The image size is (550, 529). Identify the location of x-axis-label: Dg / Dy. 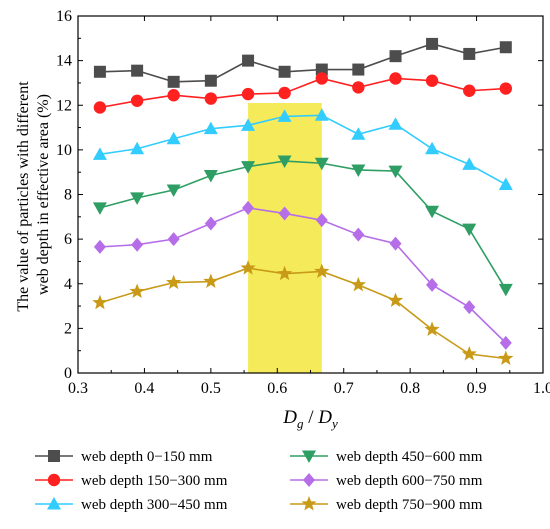
(310, 419).